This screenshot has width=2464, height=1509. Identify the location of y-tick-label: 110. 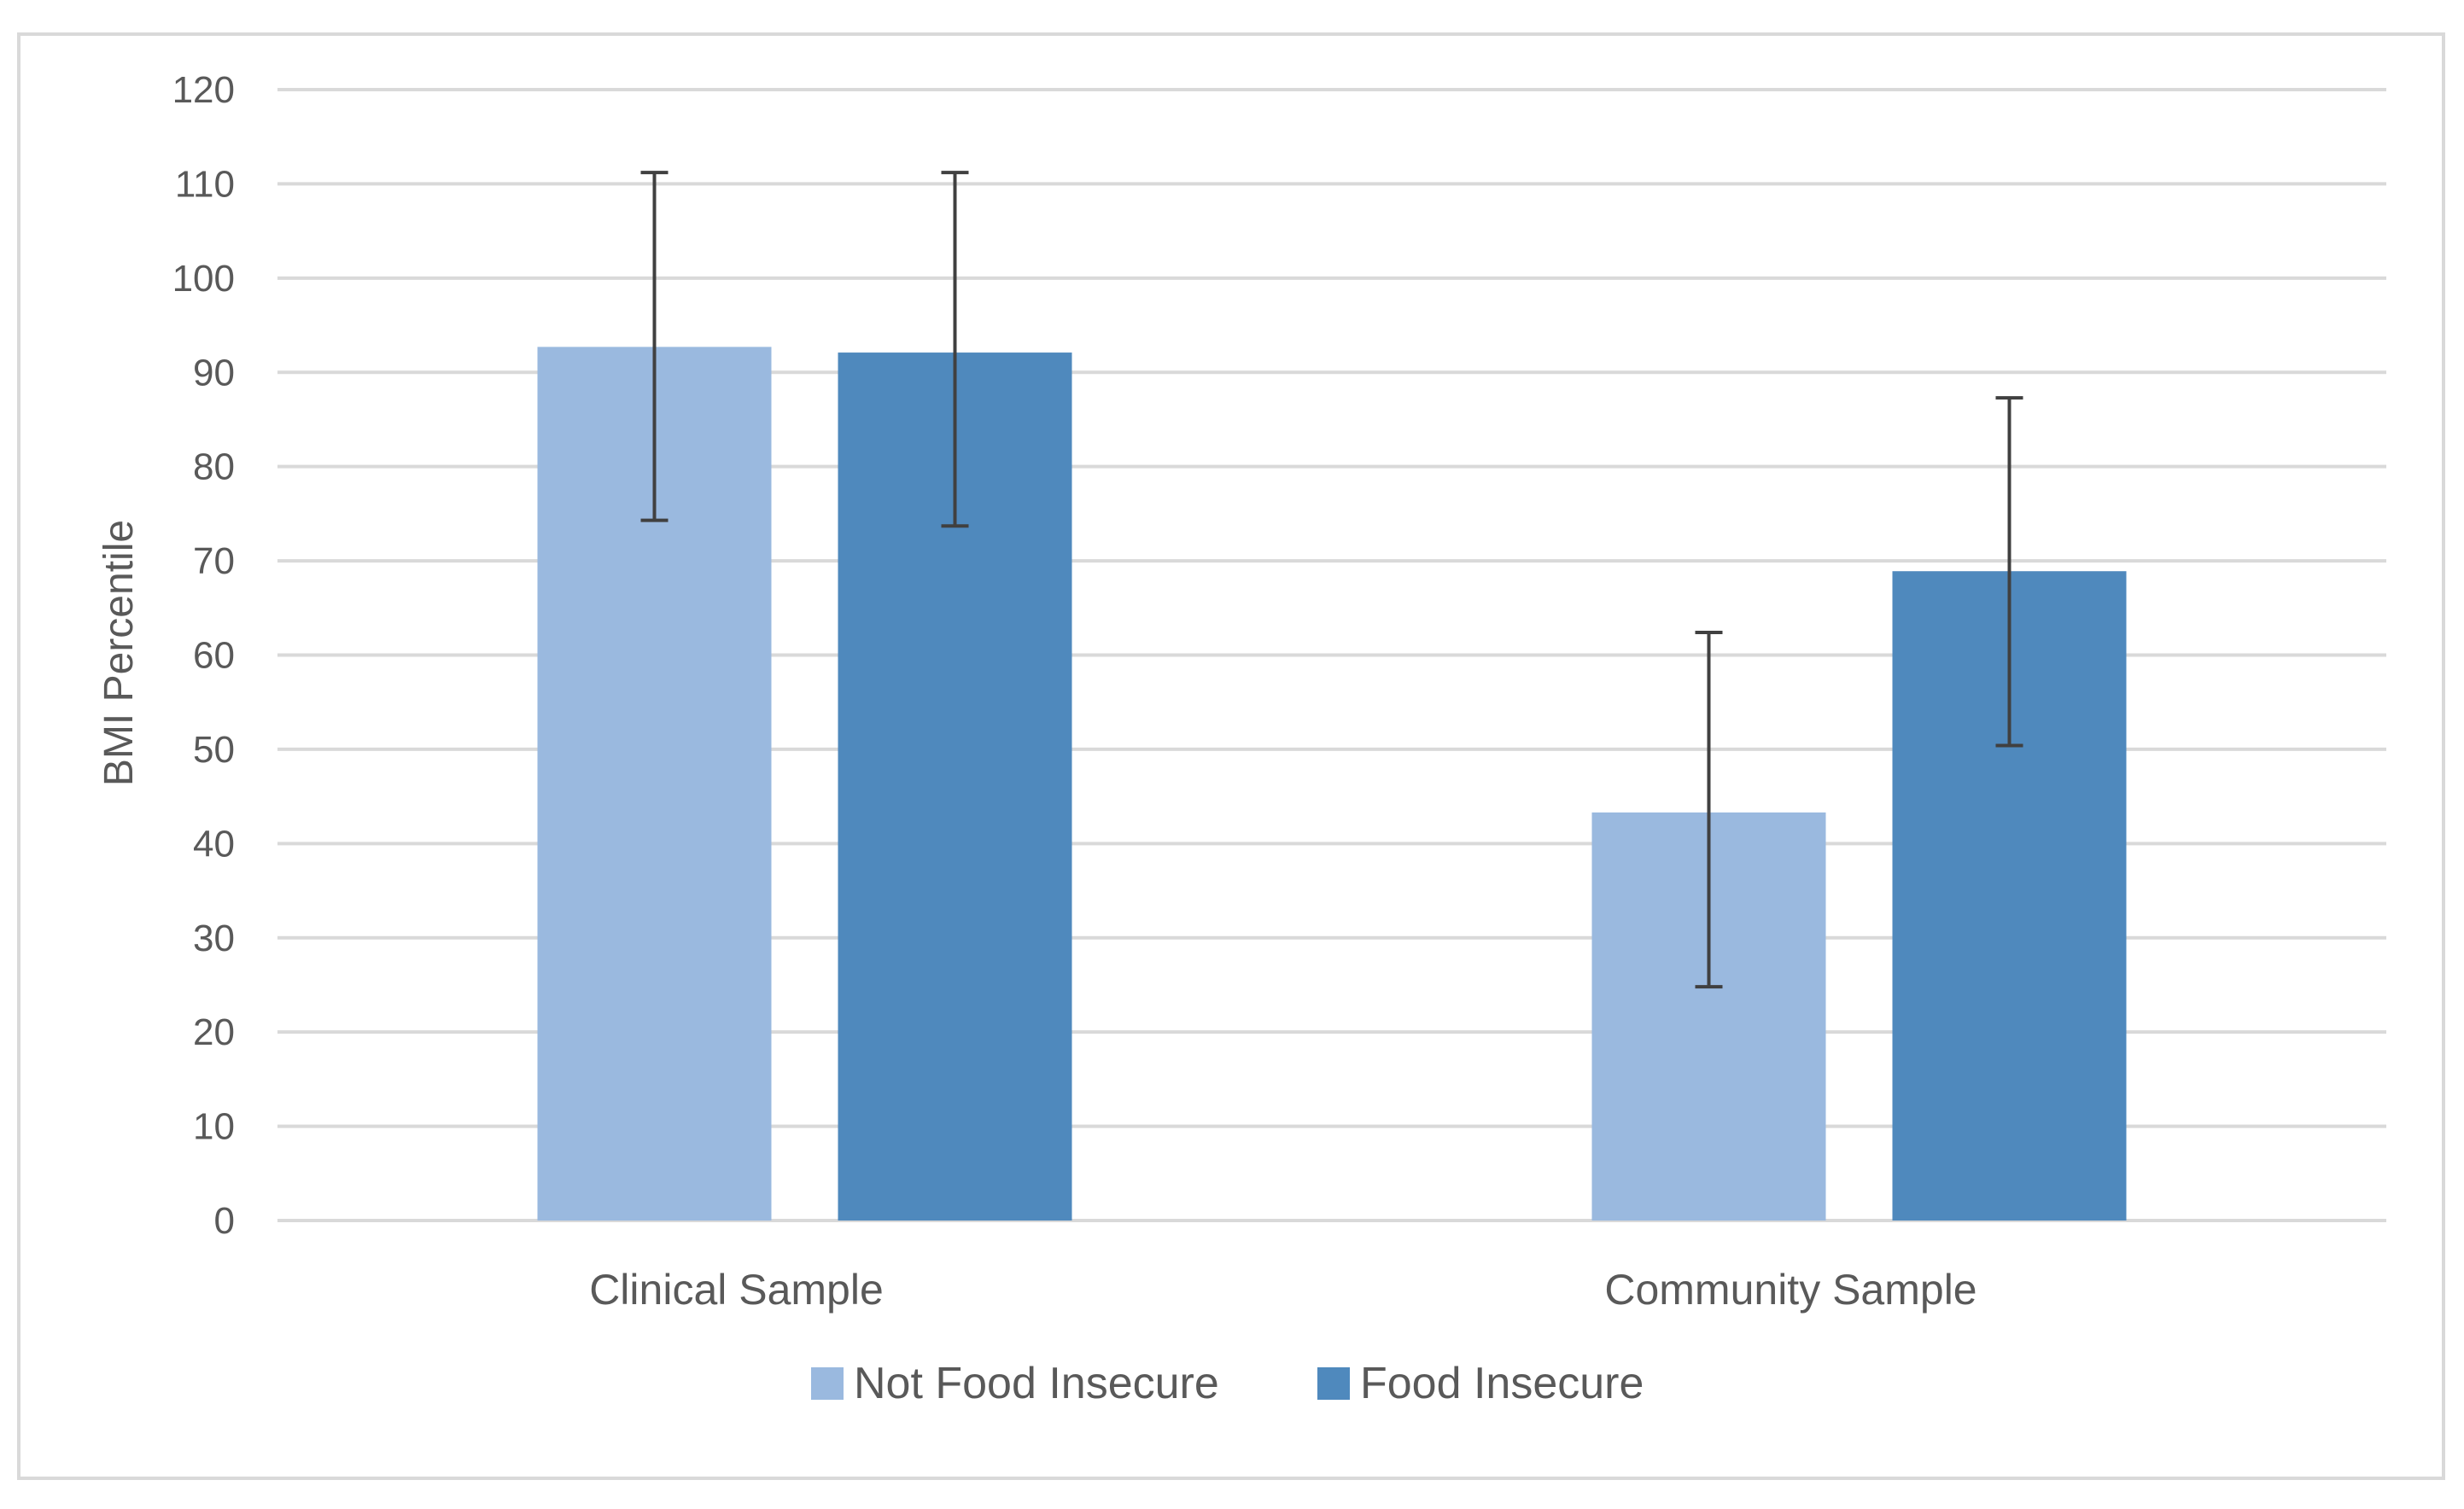
(205, 184).